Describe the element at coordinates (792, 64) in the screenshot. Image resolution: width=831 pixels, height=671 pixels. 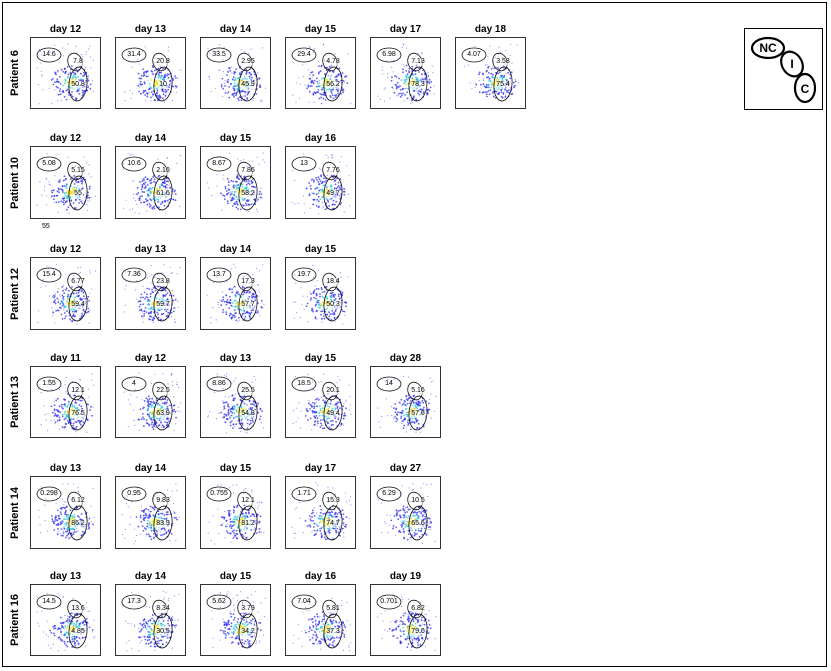
I see `legend-i-label: I` at that location.